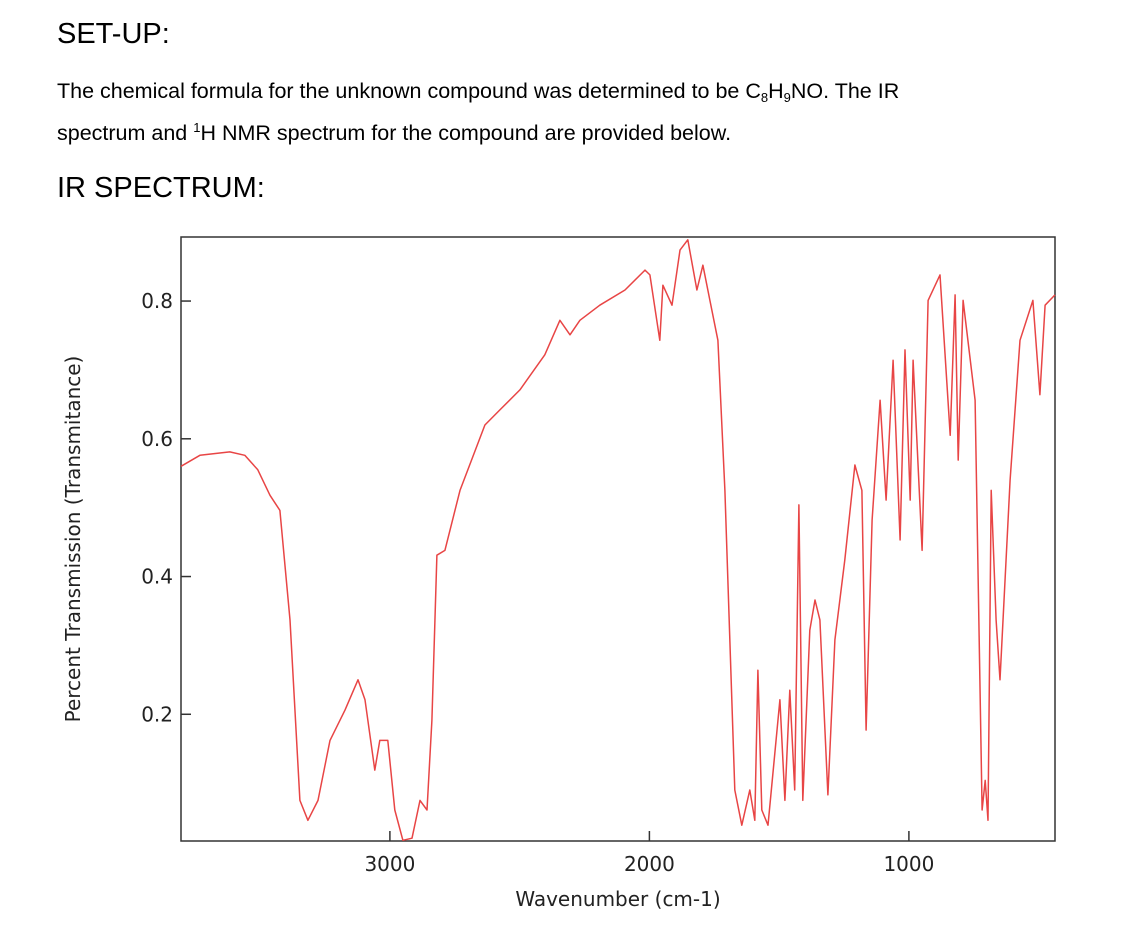 This screenshot has height=936, width=1128. What do you see at coordinates (113, 34) in the screenshot?
I see `heading: SET-UP:` at bounding box center [113, 34].